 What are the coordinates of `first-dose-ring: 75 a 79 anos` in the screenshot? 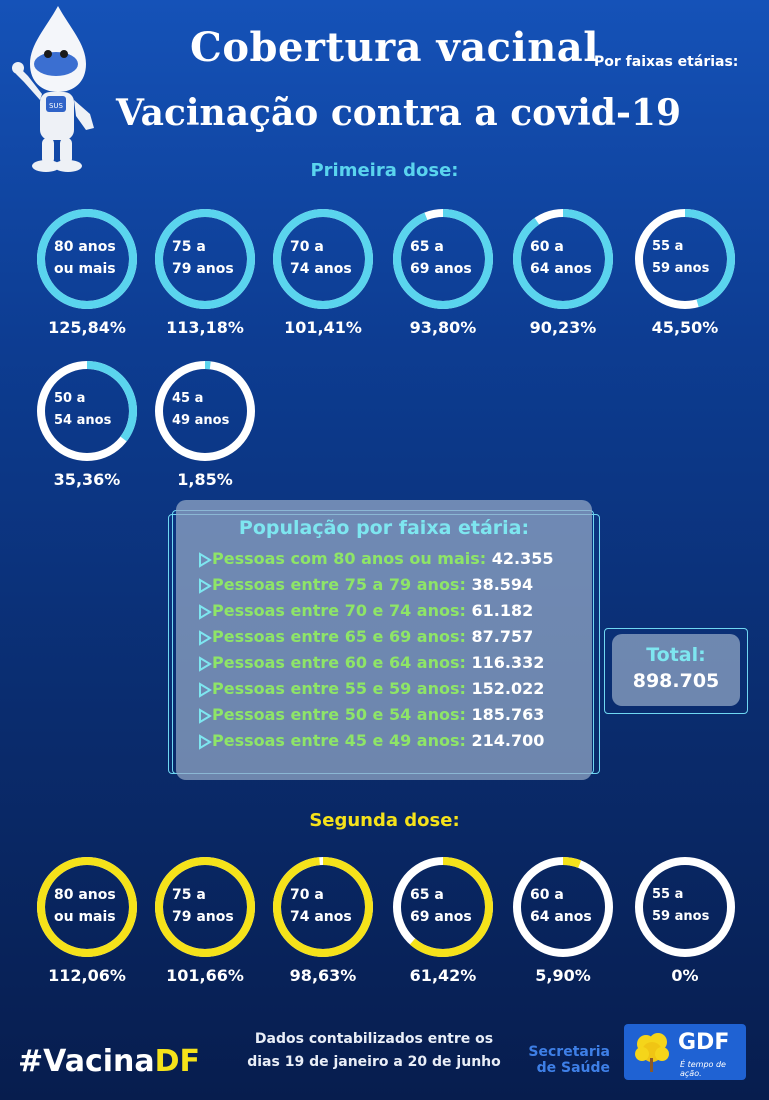 It's located at (205, 259).